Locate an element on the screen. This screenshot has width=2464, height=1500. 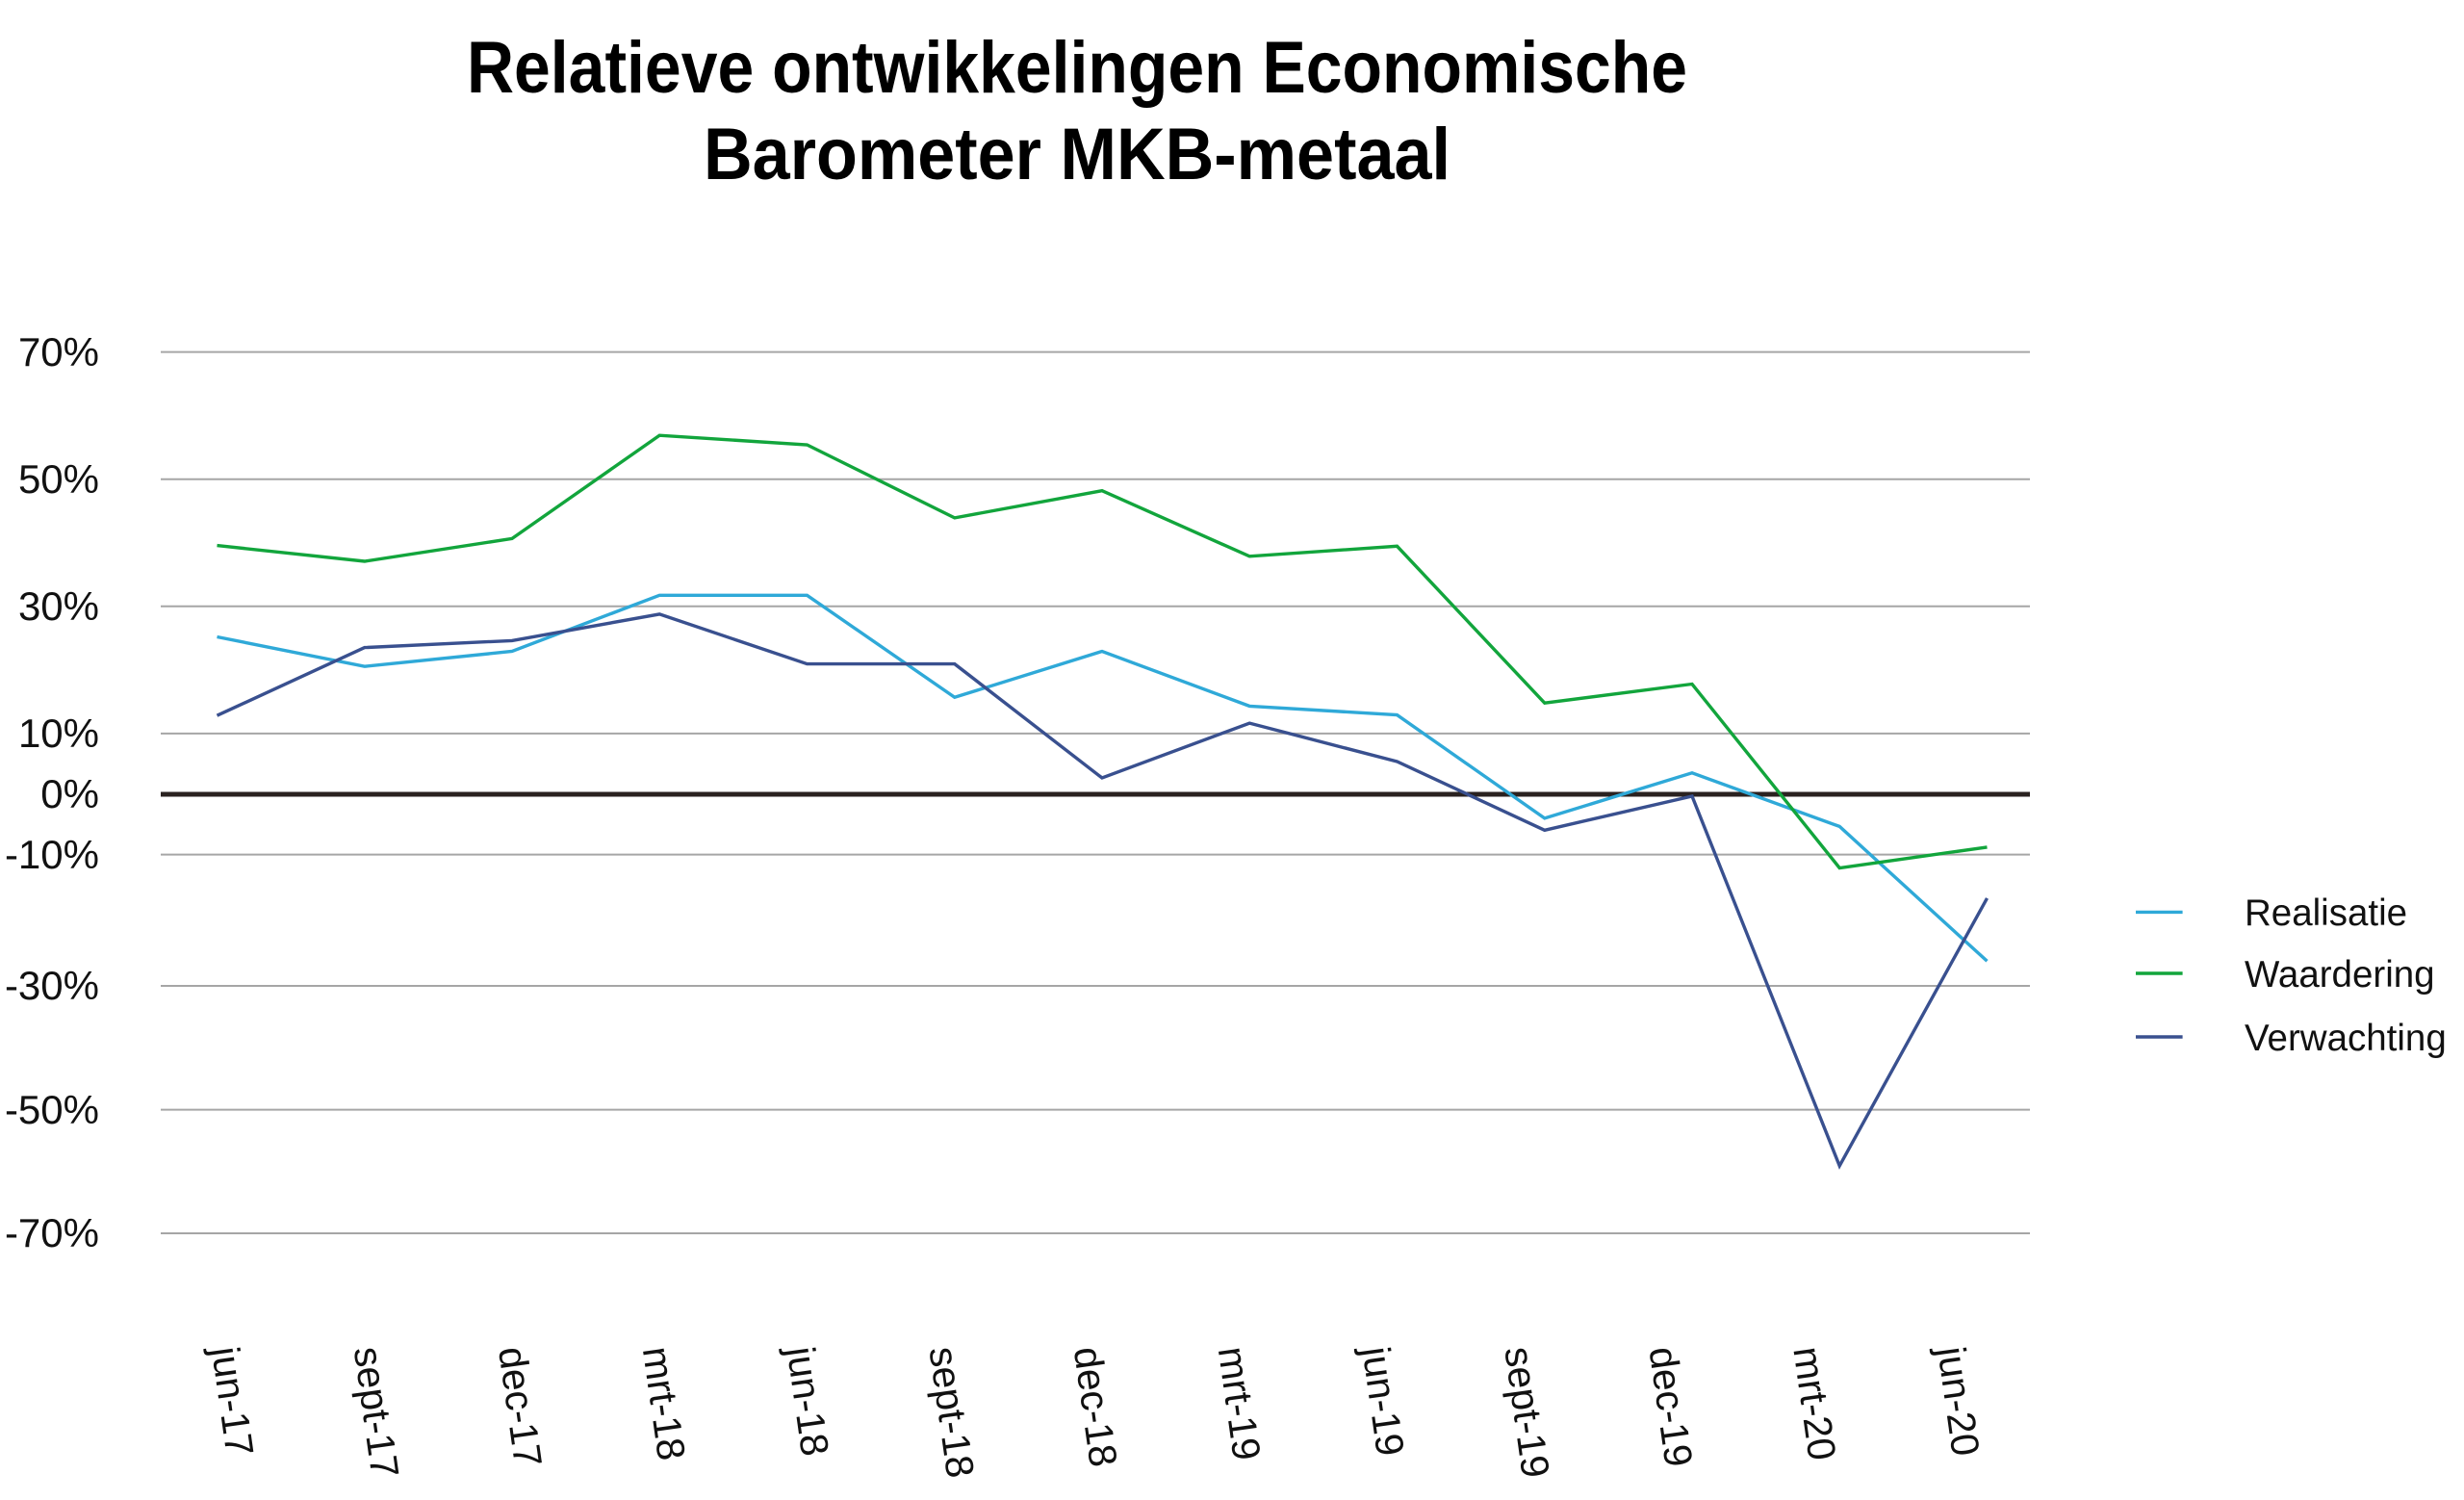
svg-text: jun-17 is located at coordinates (233, 1401).